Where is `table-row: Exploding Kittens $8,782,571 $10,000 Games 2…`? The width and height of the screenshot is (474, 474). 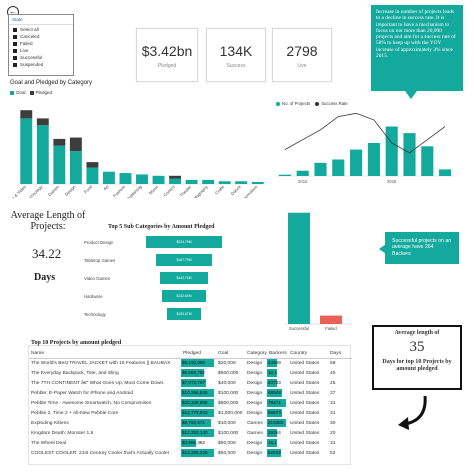 table-row: Exploding Kittens $8,782,571 $10,000 Games 2… is located at coordinates (190, 423).